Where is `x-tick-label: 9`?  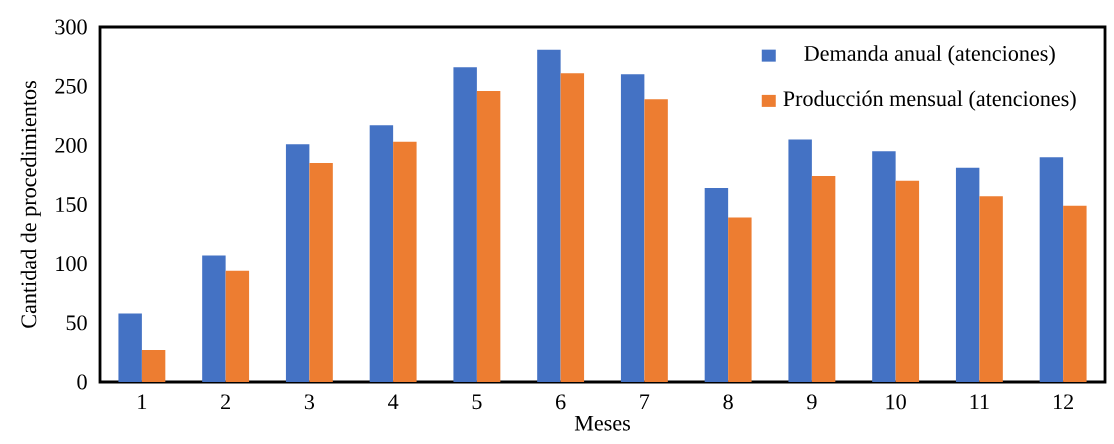
x-tick-label: 9 is located at coordinates (812, 402).